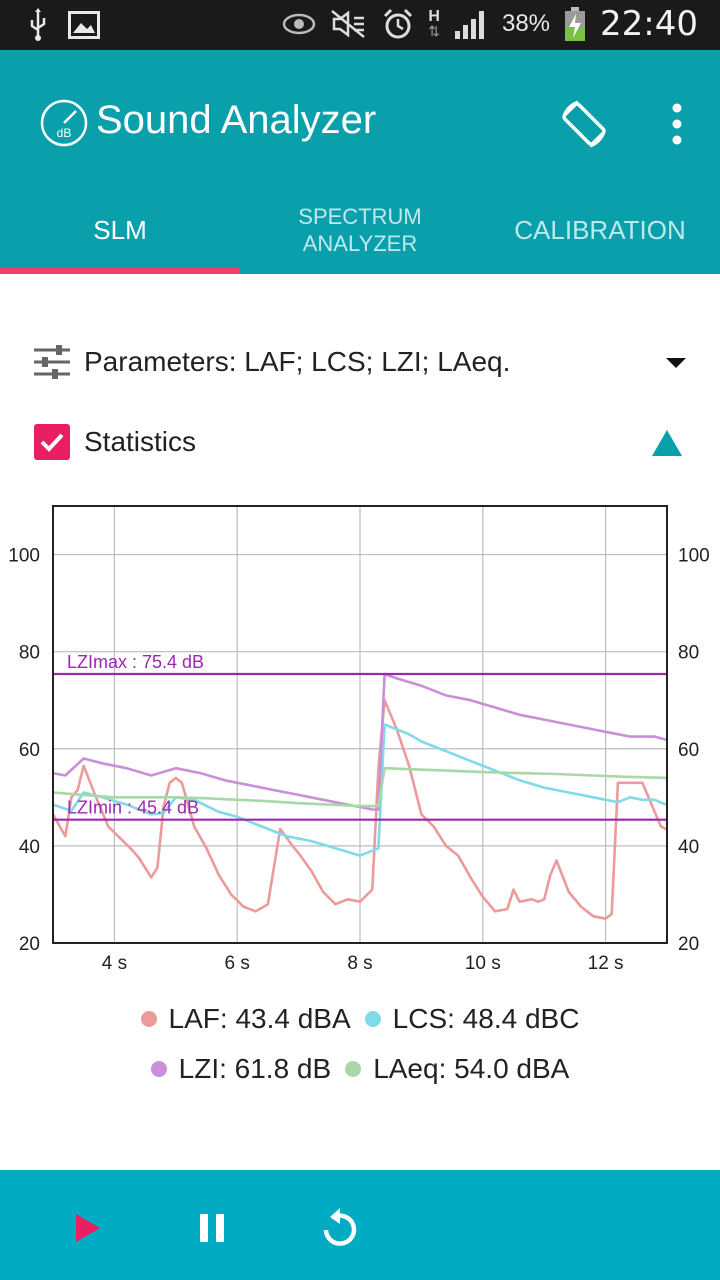 The image size is (720, 1280). I want to click on y-tick-label-left: 80, so click(29, 653).